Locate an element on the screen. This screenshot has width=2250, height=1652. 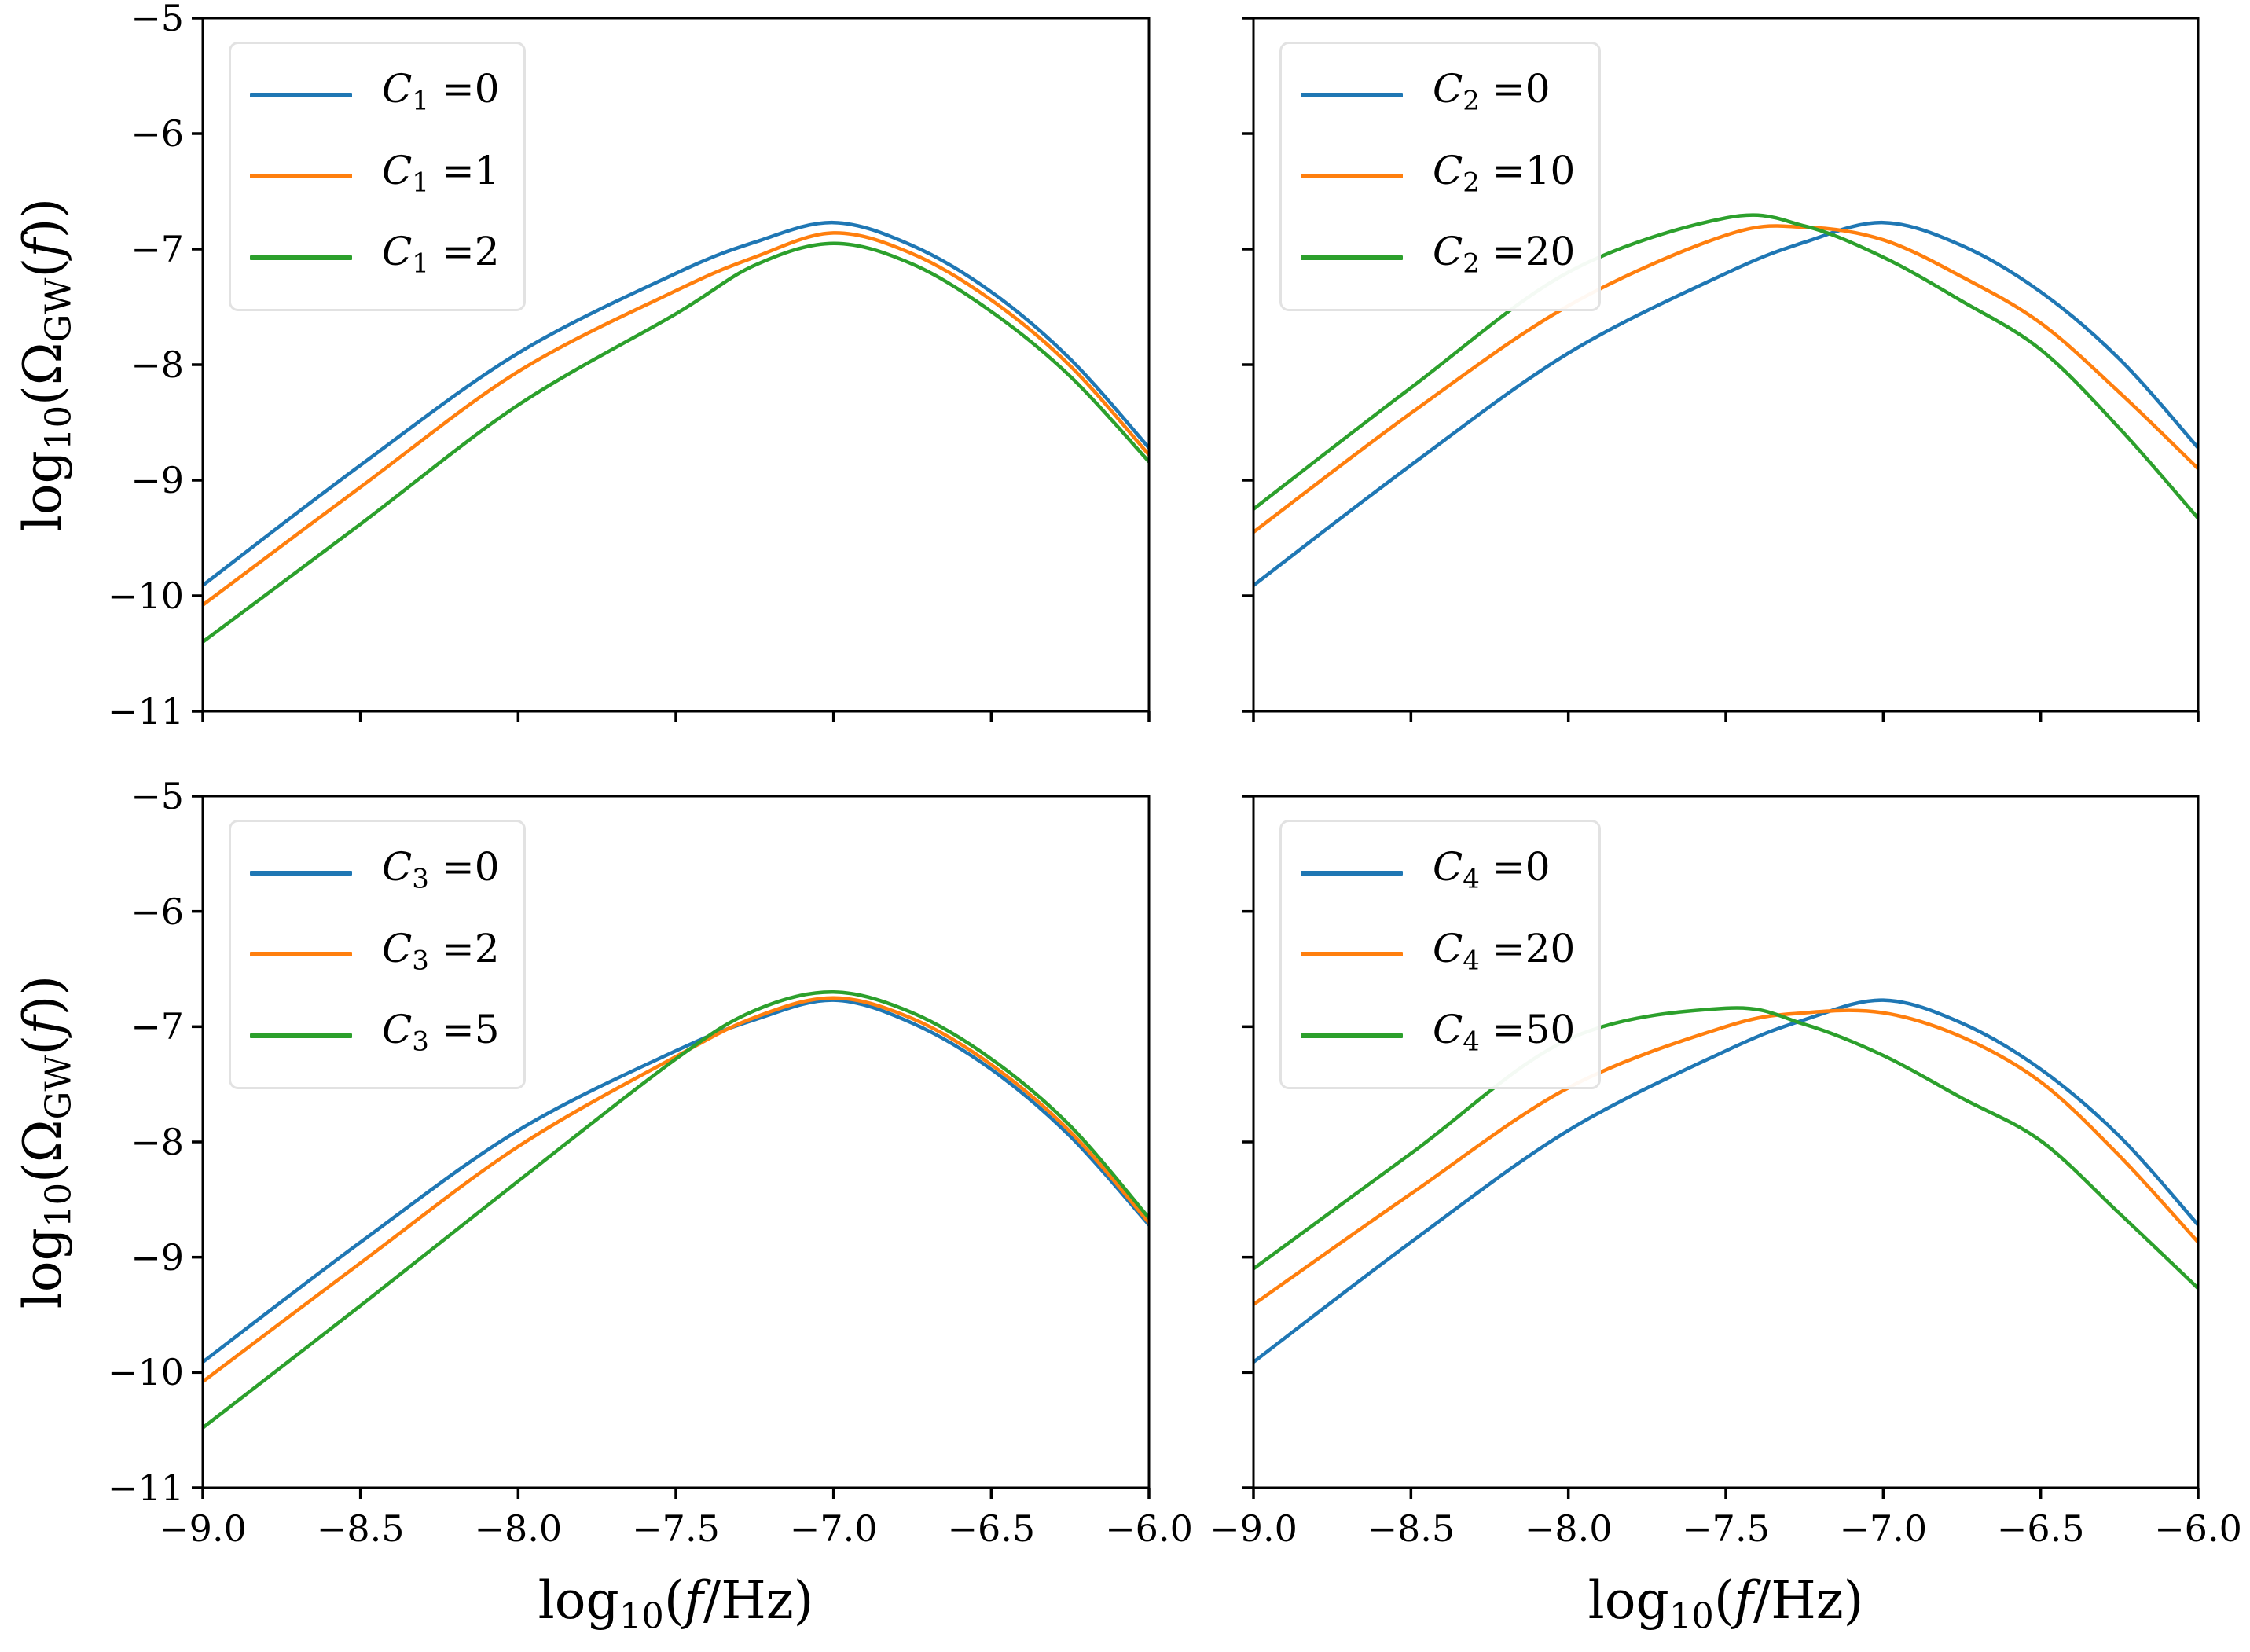
legend-box: C1 =0 C1 =1 C1 =2 is located at coordinates (377, 177).